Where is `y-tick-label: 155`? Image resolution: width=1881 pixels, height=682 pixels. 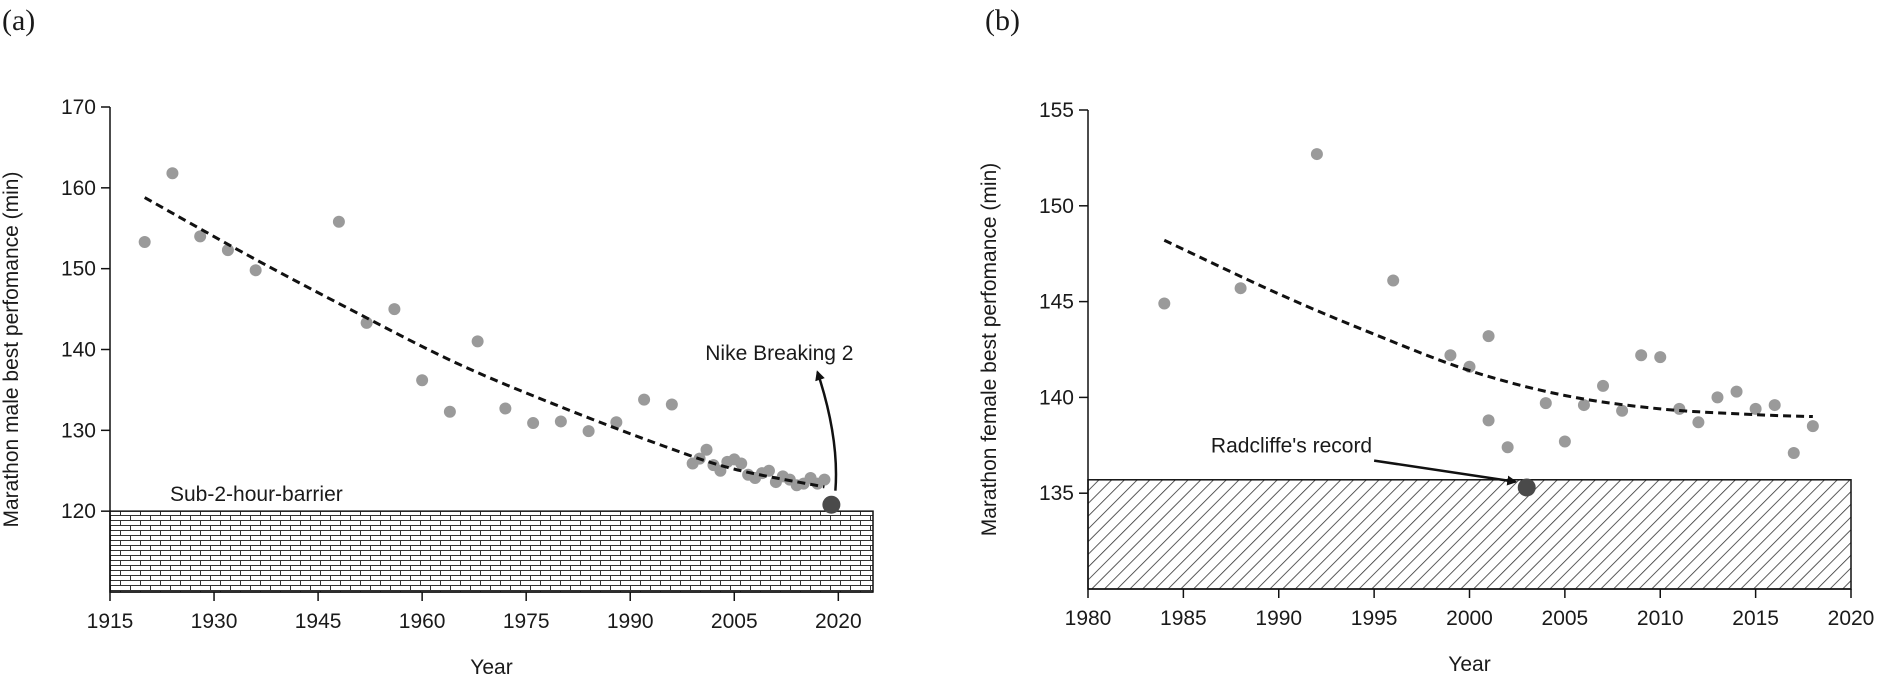
y-tick-label: 155 is located at coordinates (1056, 110).